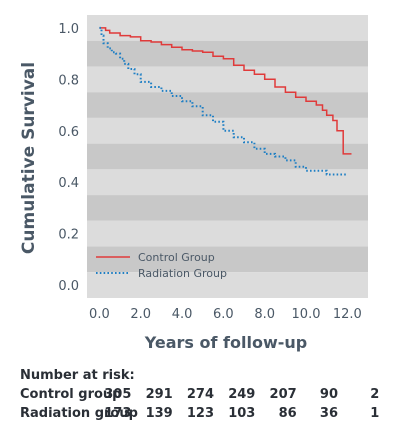 The width and height of the screenshot is (400, 431). Describe the element at coordinates (159, 413) in the screenshot. I see `risk-value: 139` at that location.